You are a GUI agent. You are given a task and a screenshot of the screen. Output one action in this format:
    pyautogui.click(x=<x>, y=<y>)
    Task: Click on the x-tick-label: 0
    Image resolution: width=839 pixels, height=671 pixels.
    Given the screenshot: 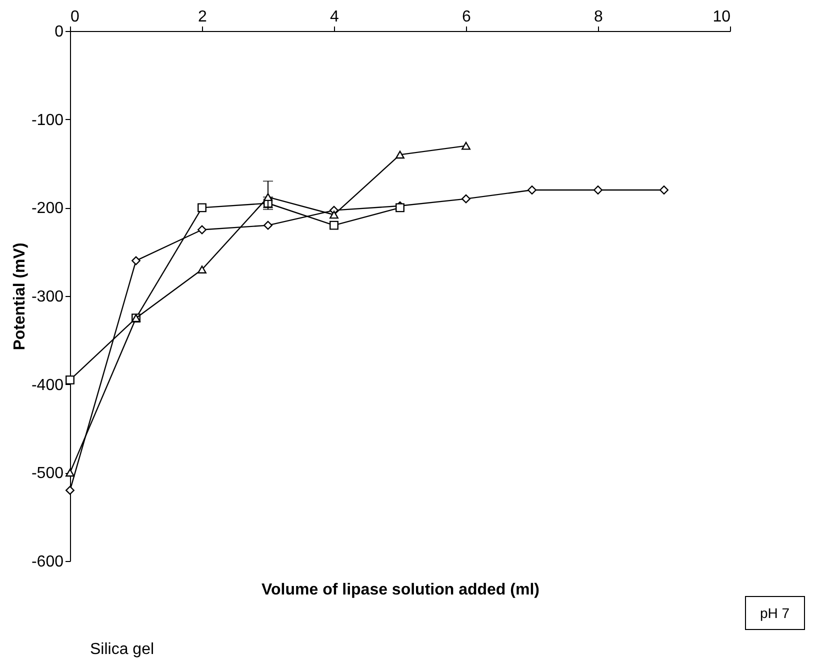 What is the action you would take?
    pyautogui.click(x=75, y=17)
    